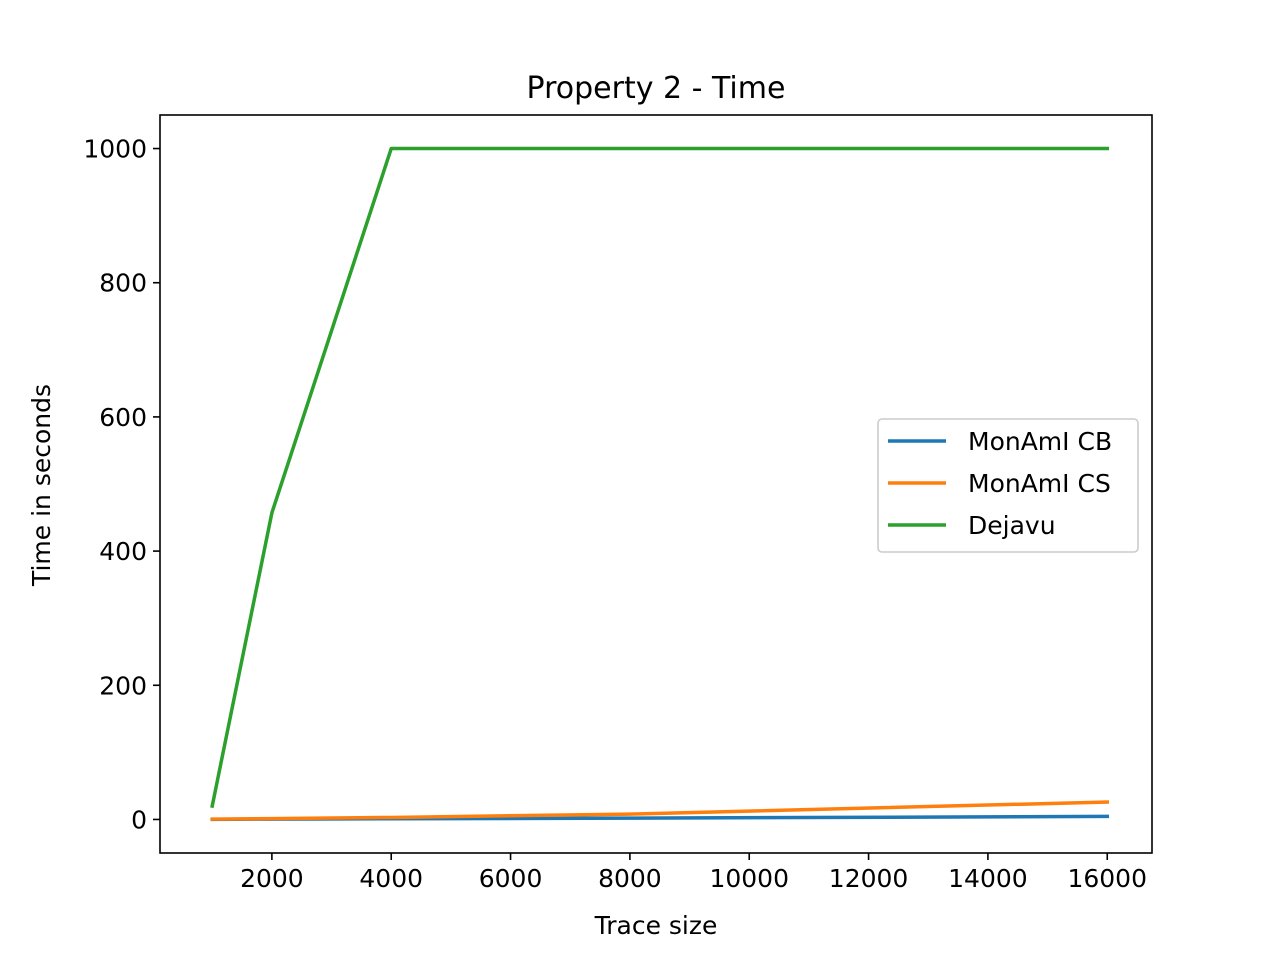 This screenshot has width=1280, height=960. Describe the element at coordinates (115, 149) in the screenshot. I see `y-tick-label: 1000` at that location.